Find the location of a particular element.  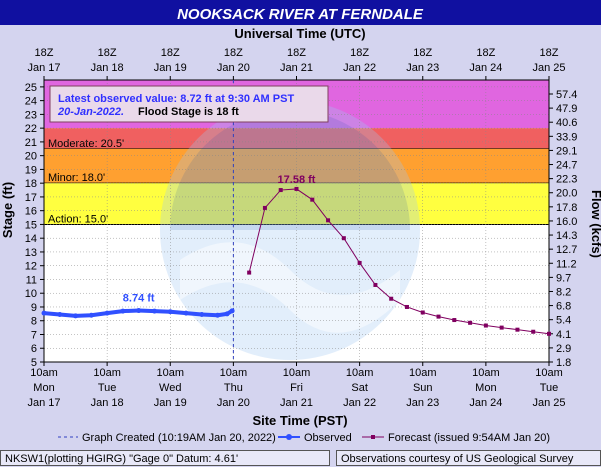

stage-tick-label: 6 is located at coordinates (34, 349).